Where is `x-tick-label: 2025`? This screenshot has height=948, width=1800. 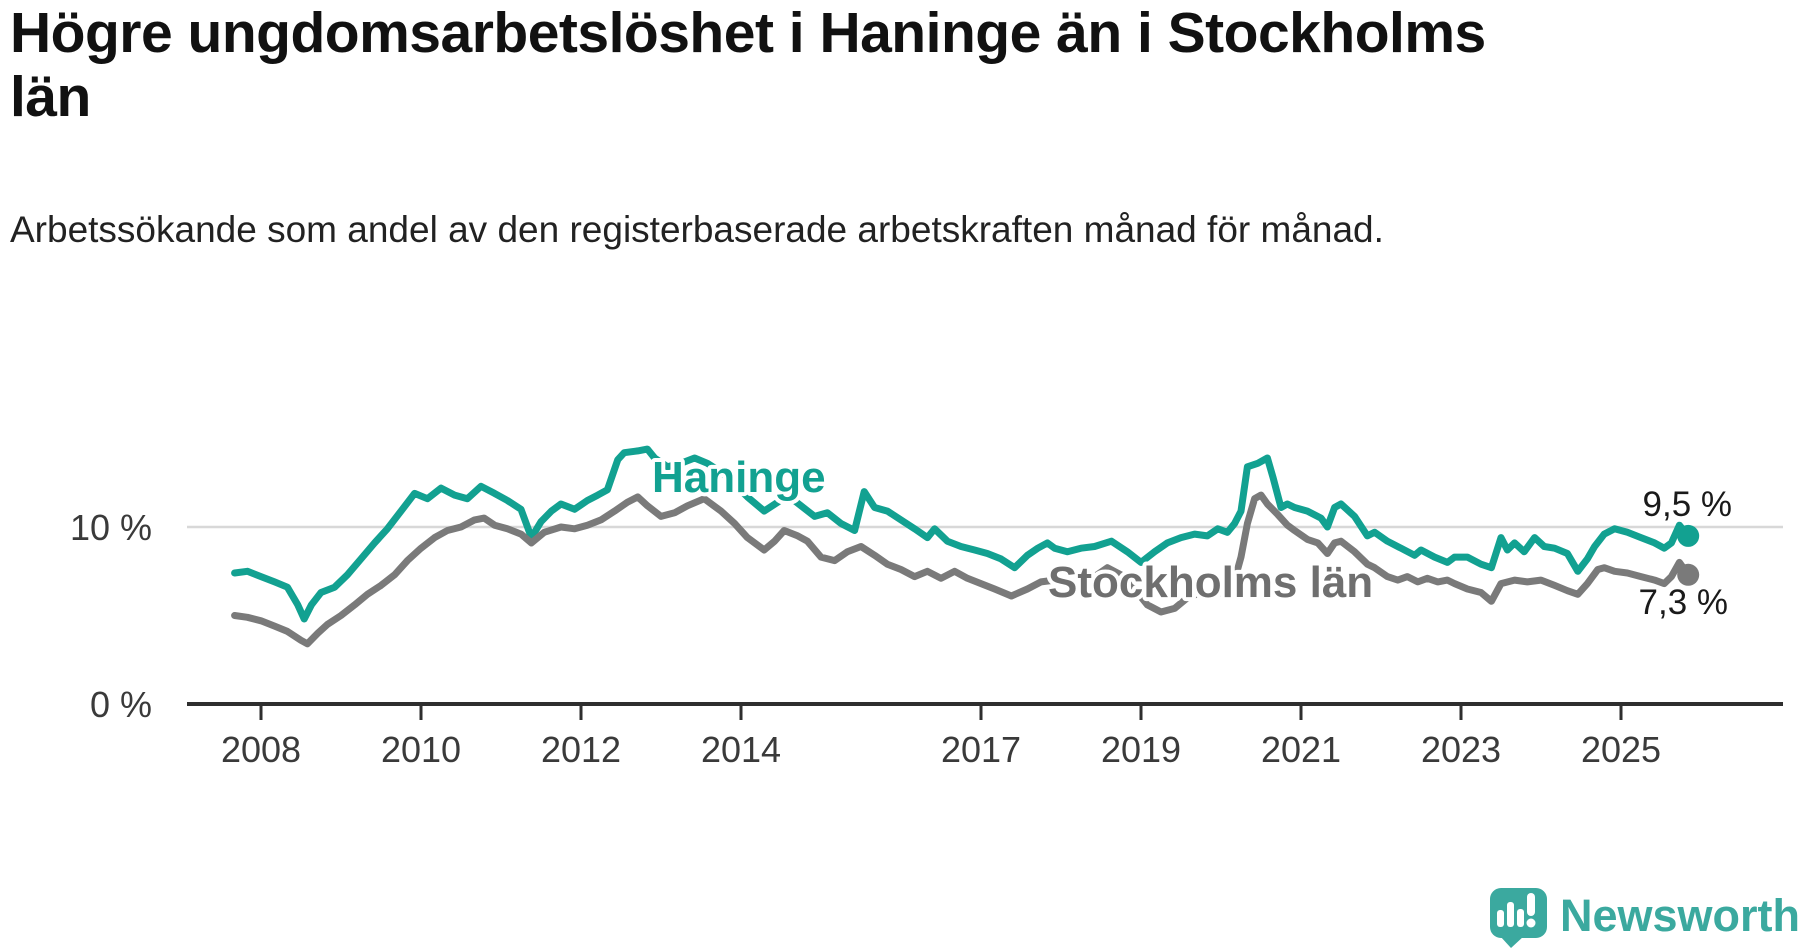 x-tick-label: 2025 is located at coordinates (1621, 749).